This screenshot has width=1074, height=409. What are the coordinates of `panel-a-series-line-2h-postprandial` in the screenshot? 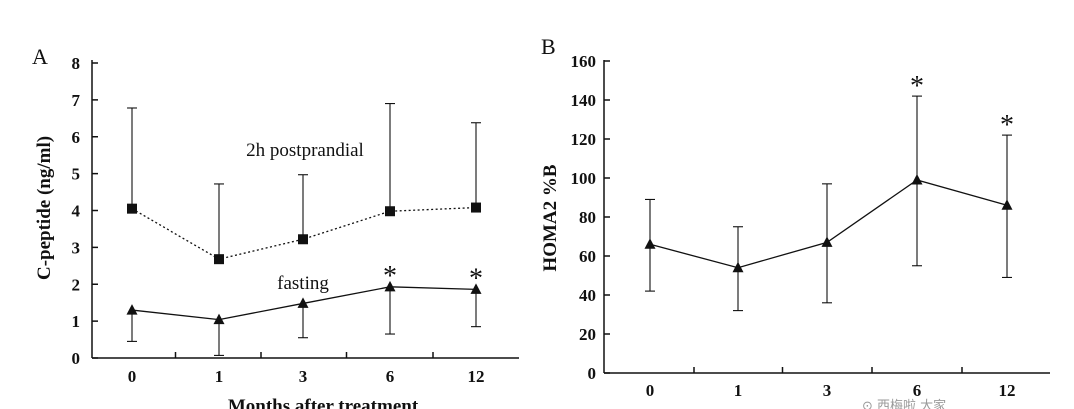 It's located at (304, 233).